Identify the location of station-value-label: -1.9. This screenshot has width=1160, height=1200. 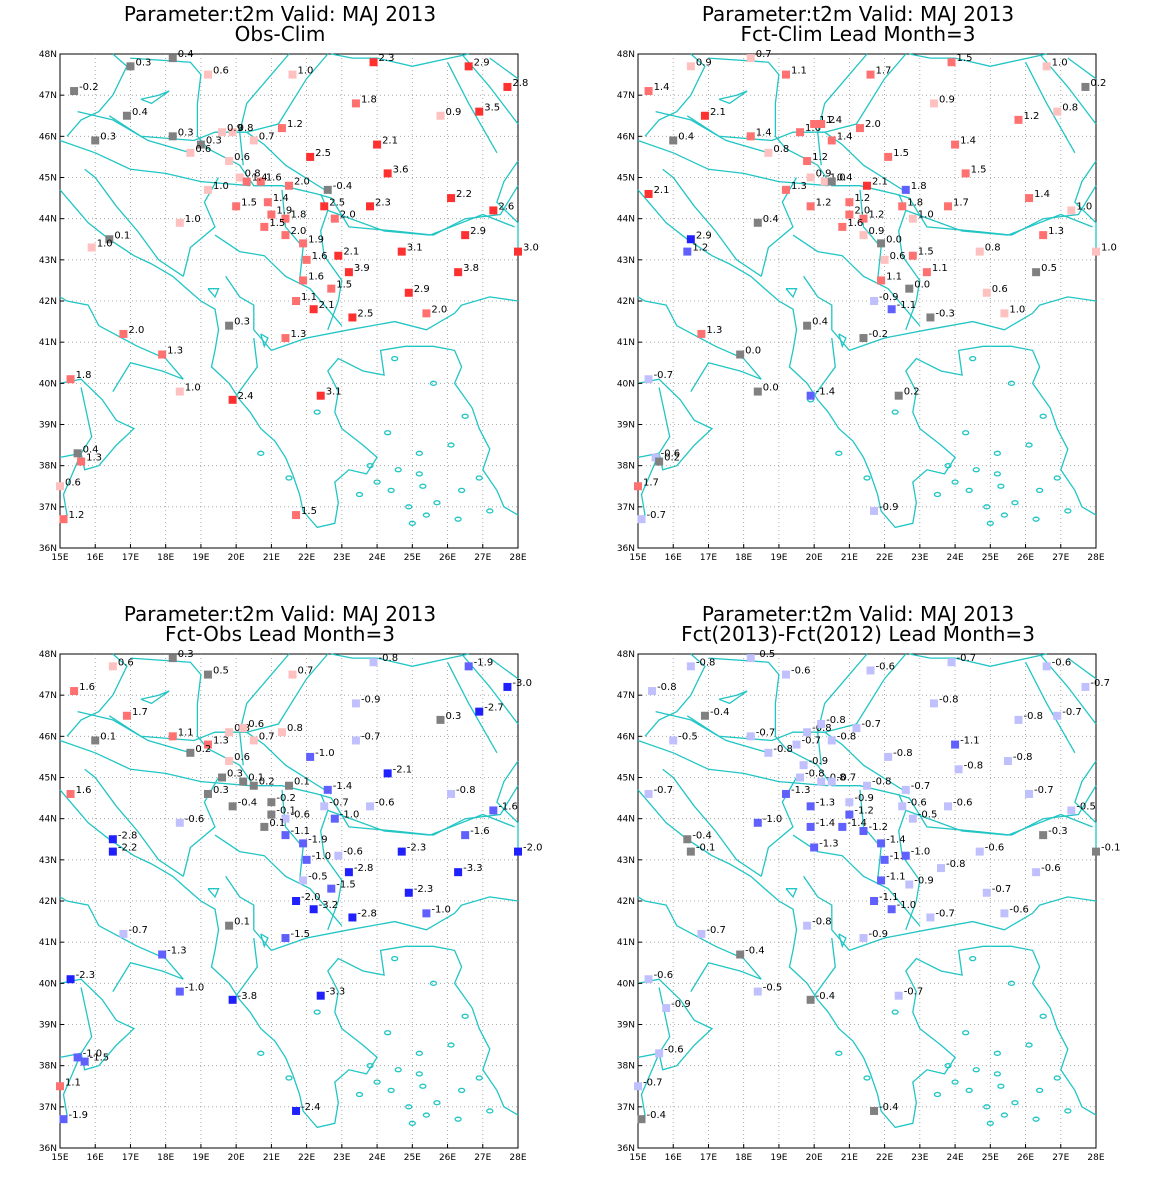
(79, 1115).